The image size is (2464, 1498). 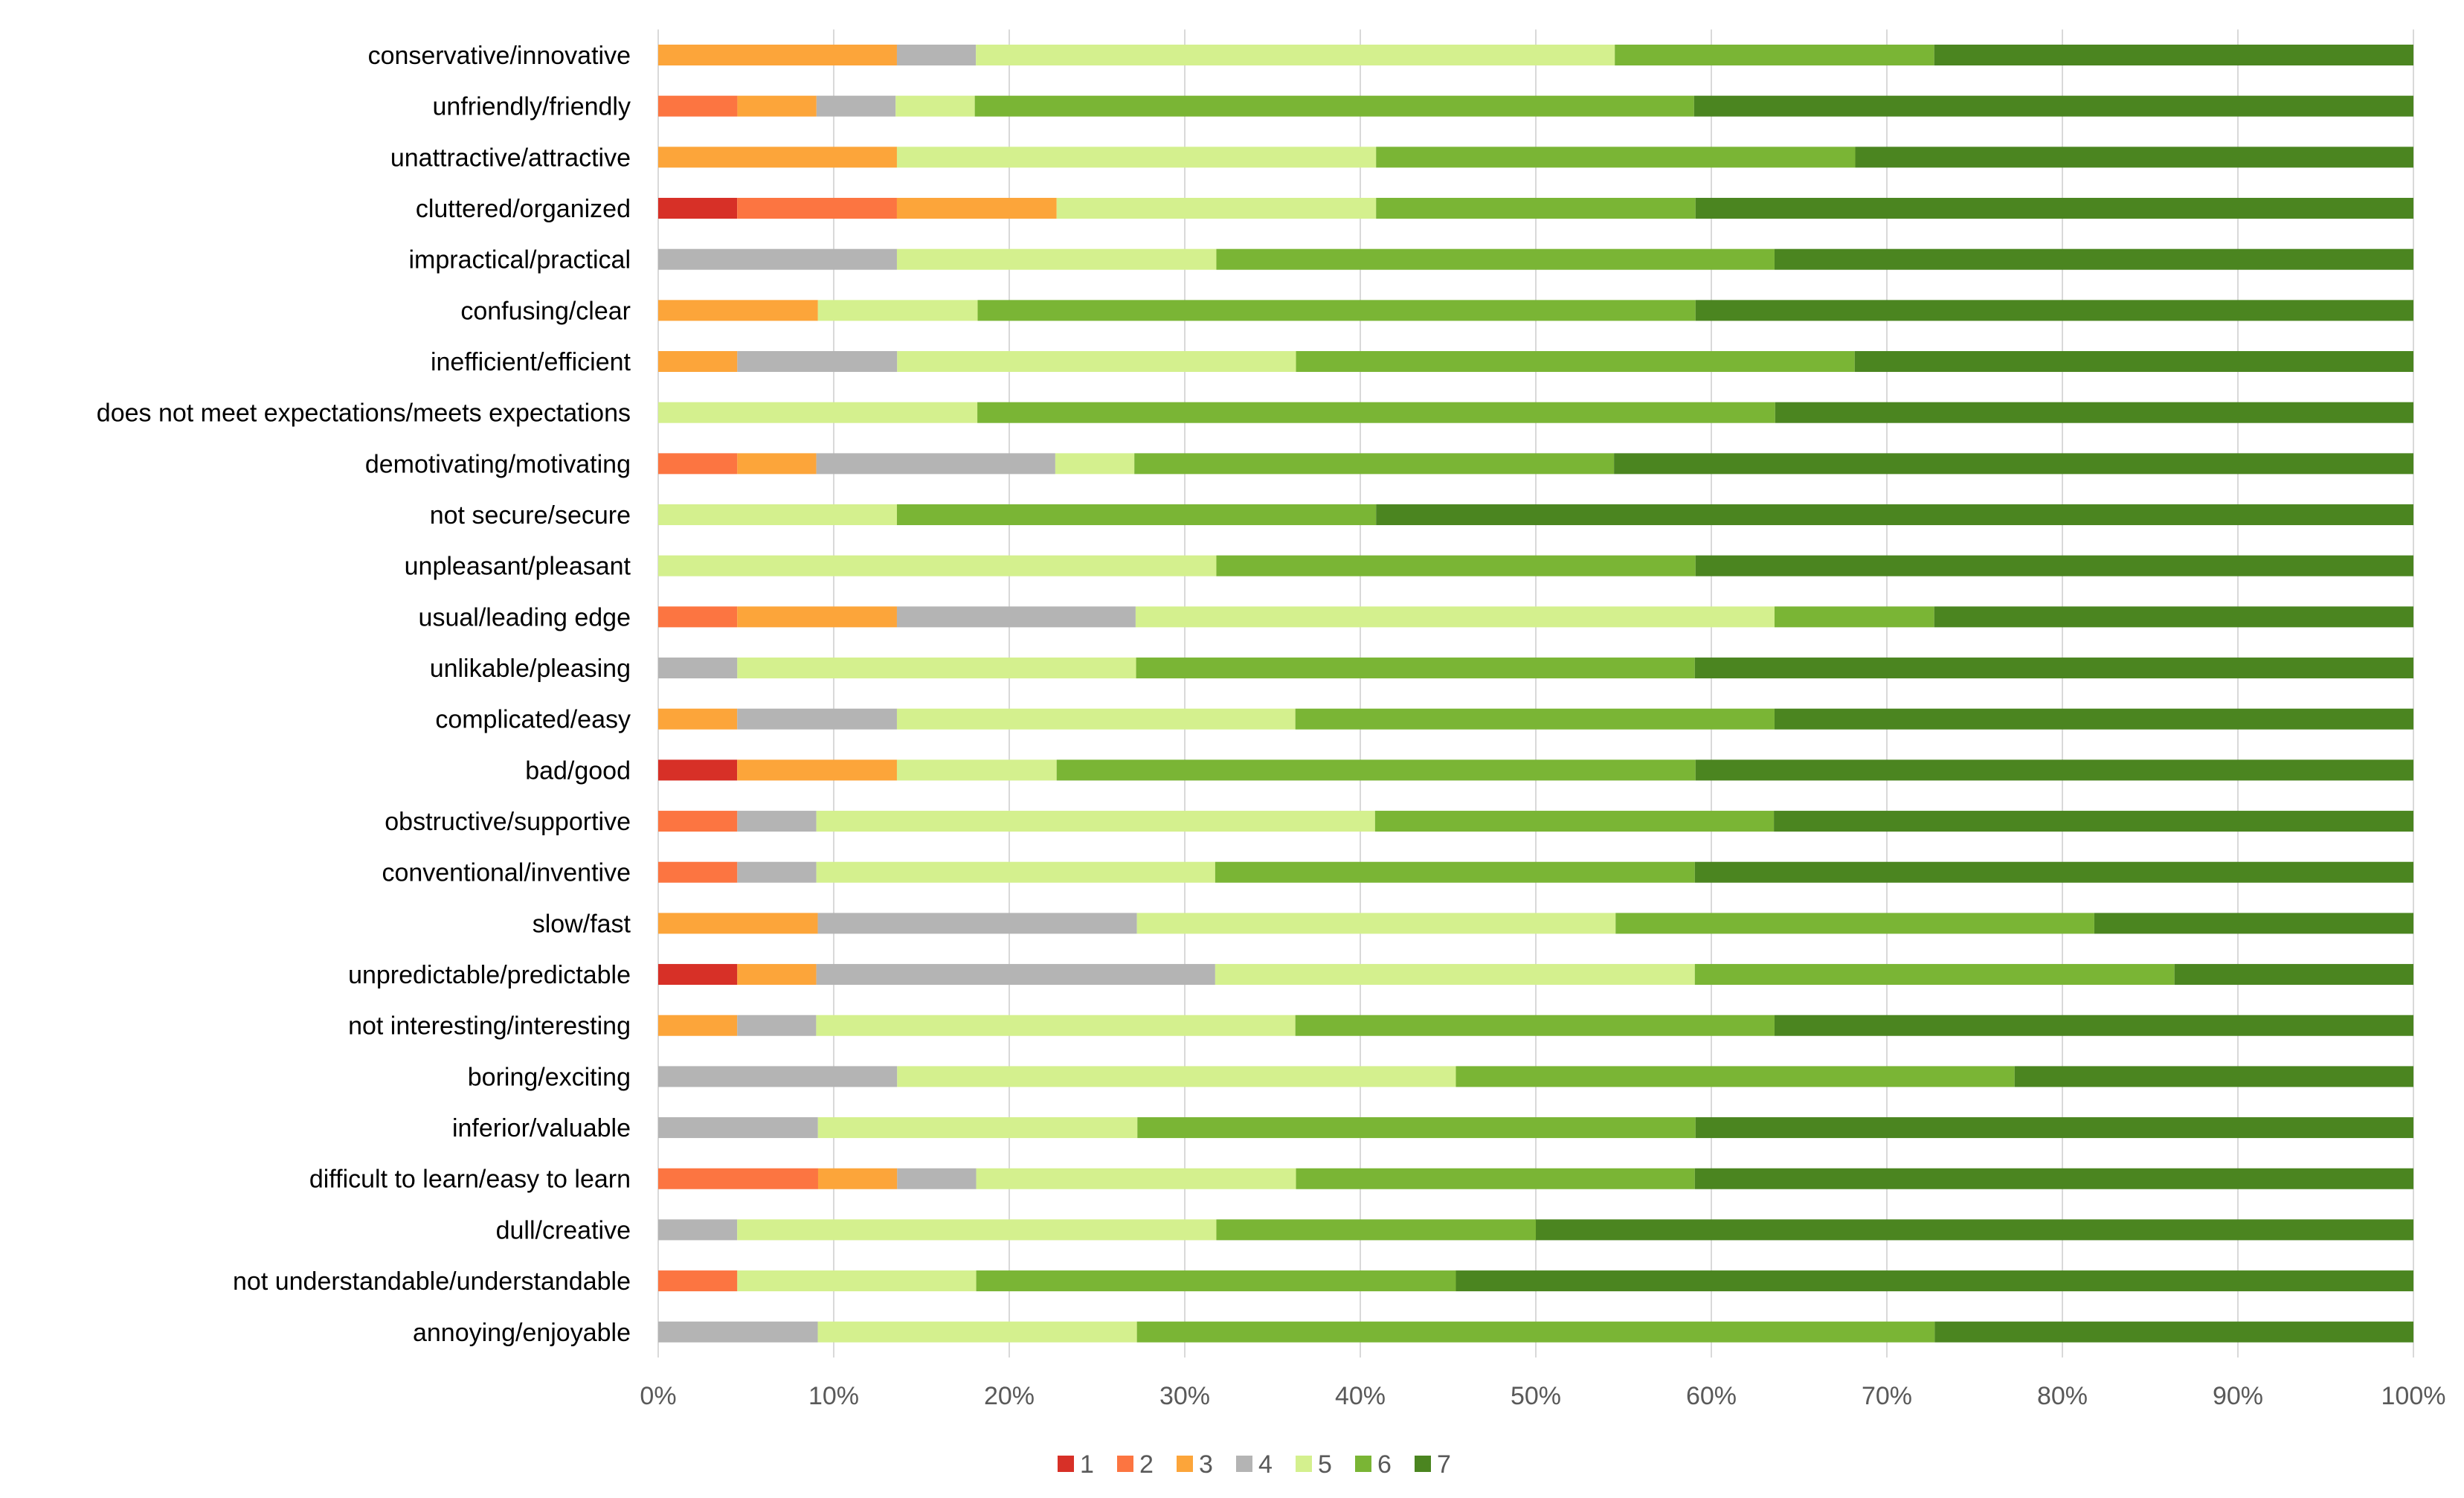 I want to click on category-label: unlikable/pleasing, so click(x=530, y=669).